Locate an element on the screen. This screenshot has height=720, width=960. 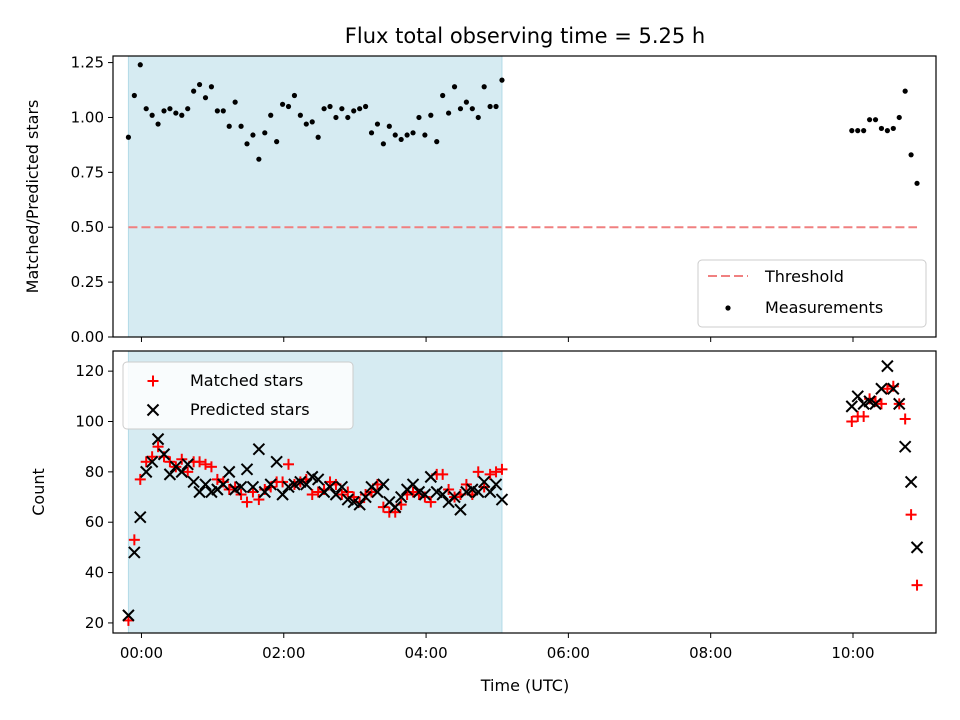
matched-legend-swatch is located at coordinates (153, 381).